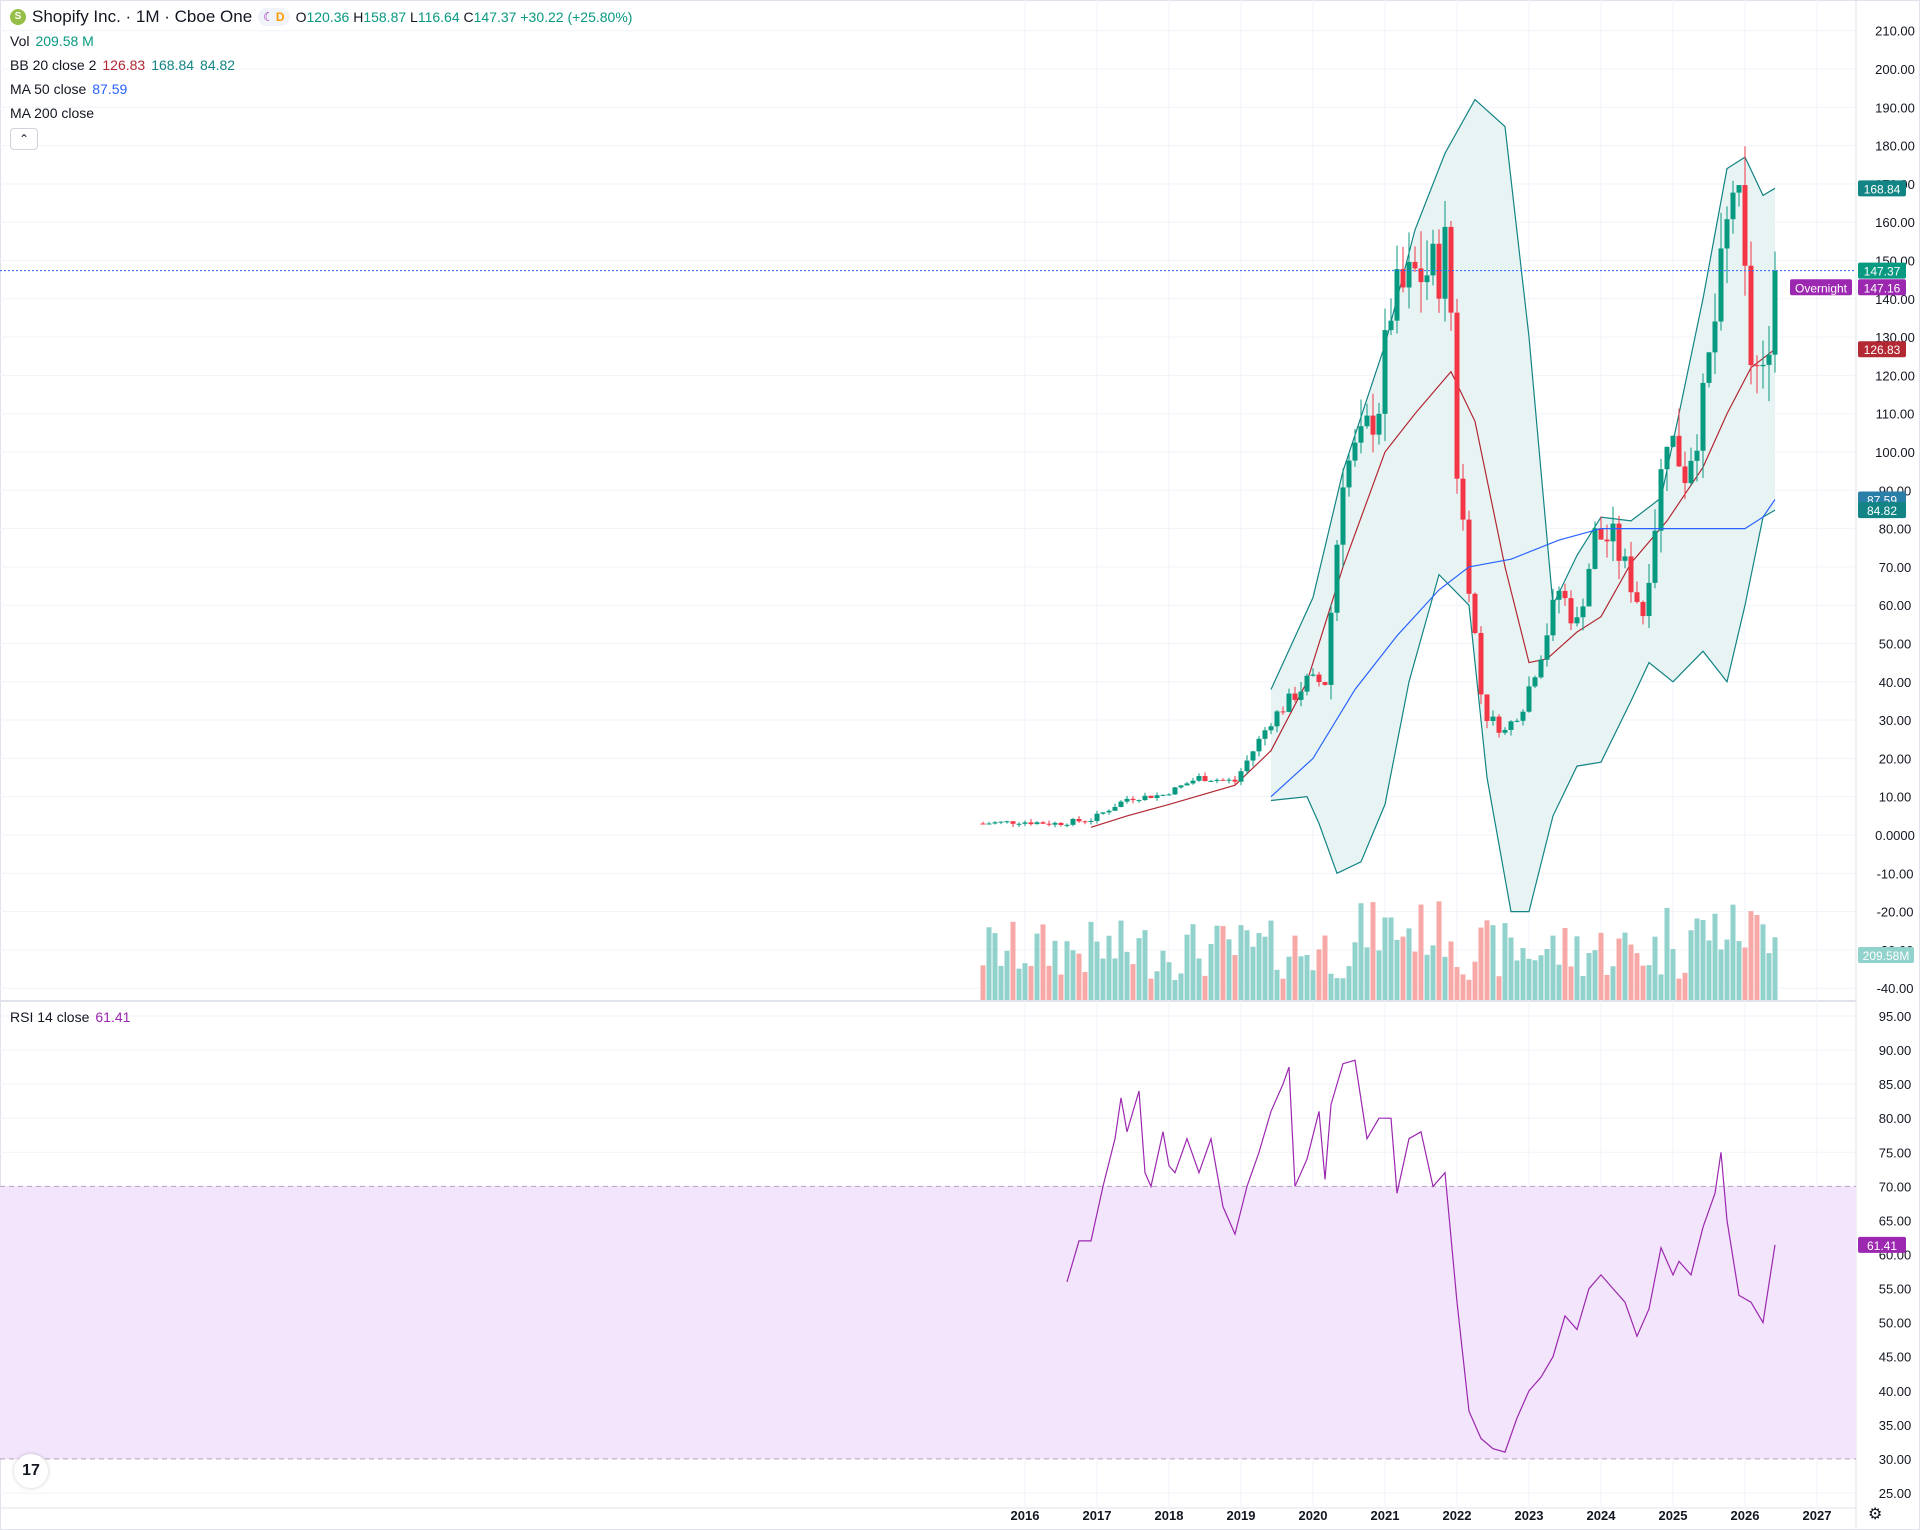 The image size is (1920, 1530). What do you see at coordinates (24, 139) in the screenshot?
I see `collapse-legend-button: ⌃` at bounding box center [24, 139].